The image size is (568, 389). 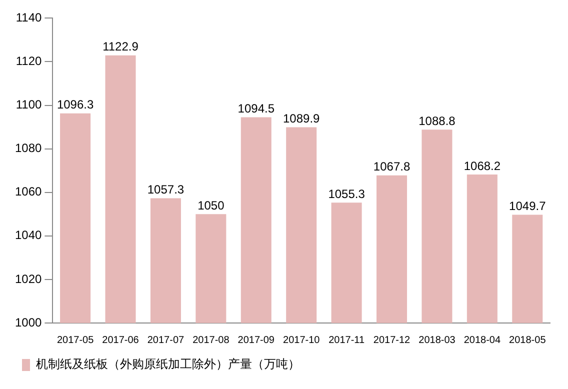 I want to click on y-tick-label: 1120, so click(x=29, y=61).